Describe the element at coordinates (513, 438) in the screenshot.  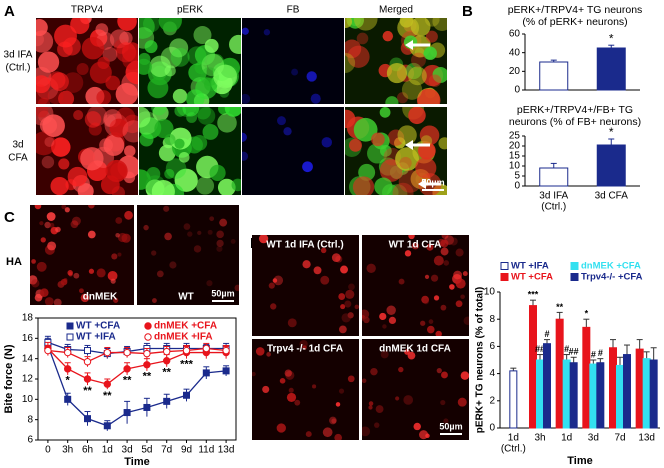
I see `x-tick-label: 1d` at that location.